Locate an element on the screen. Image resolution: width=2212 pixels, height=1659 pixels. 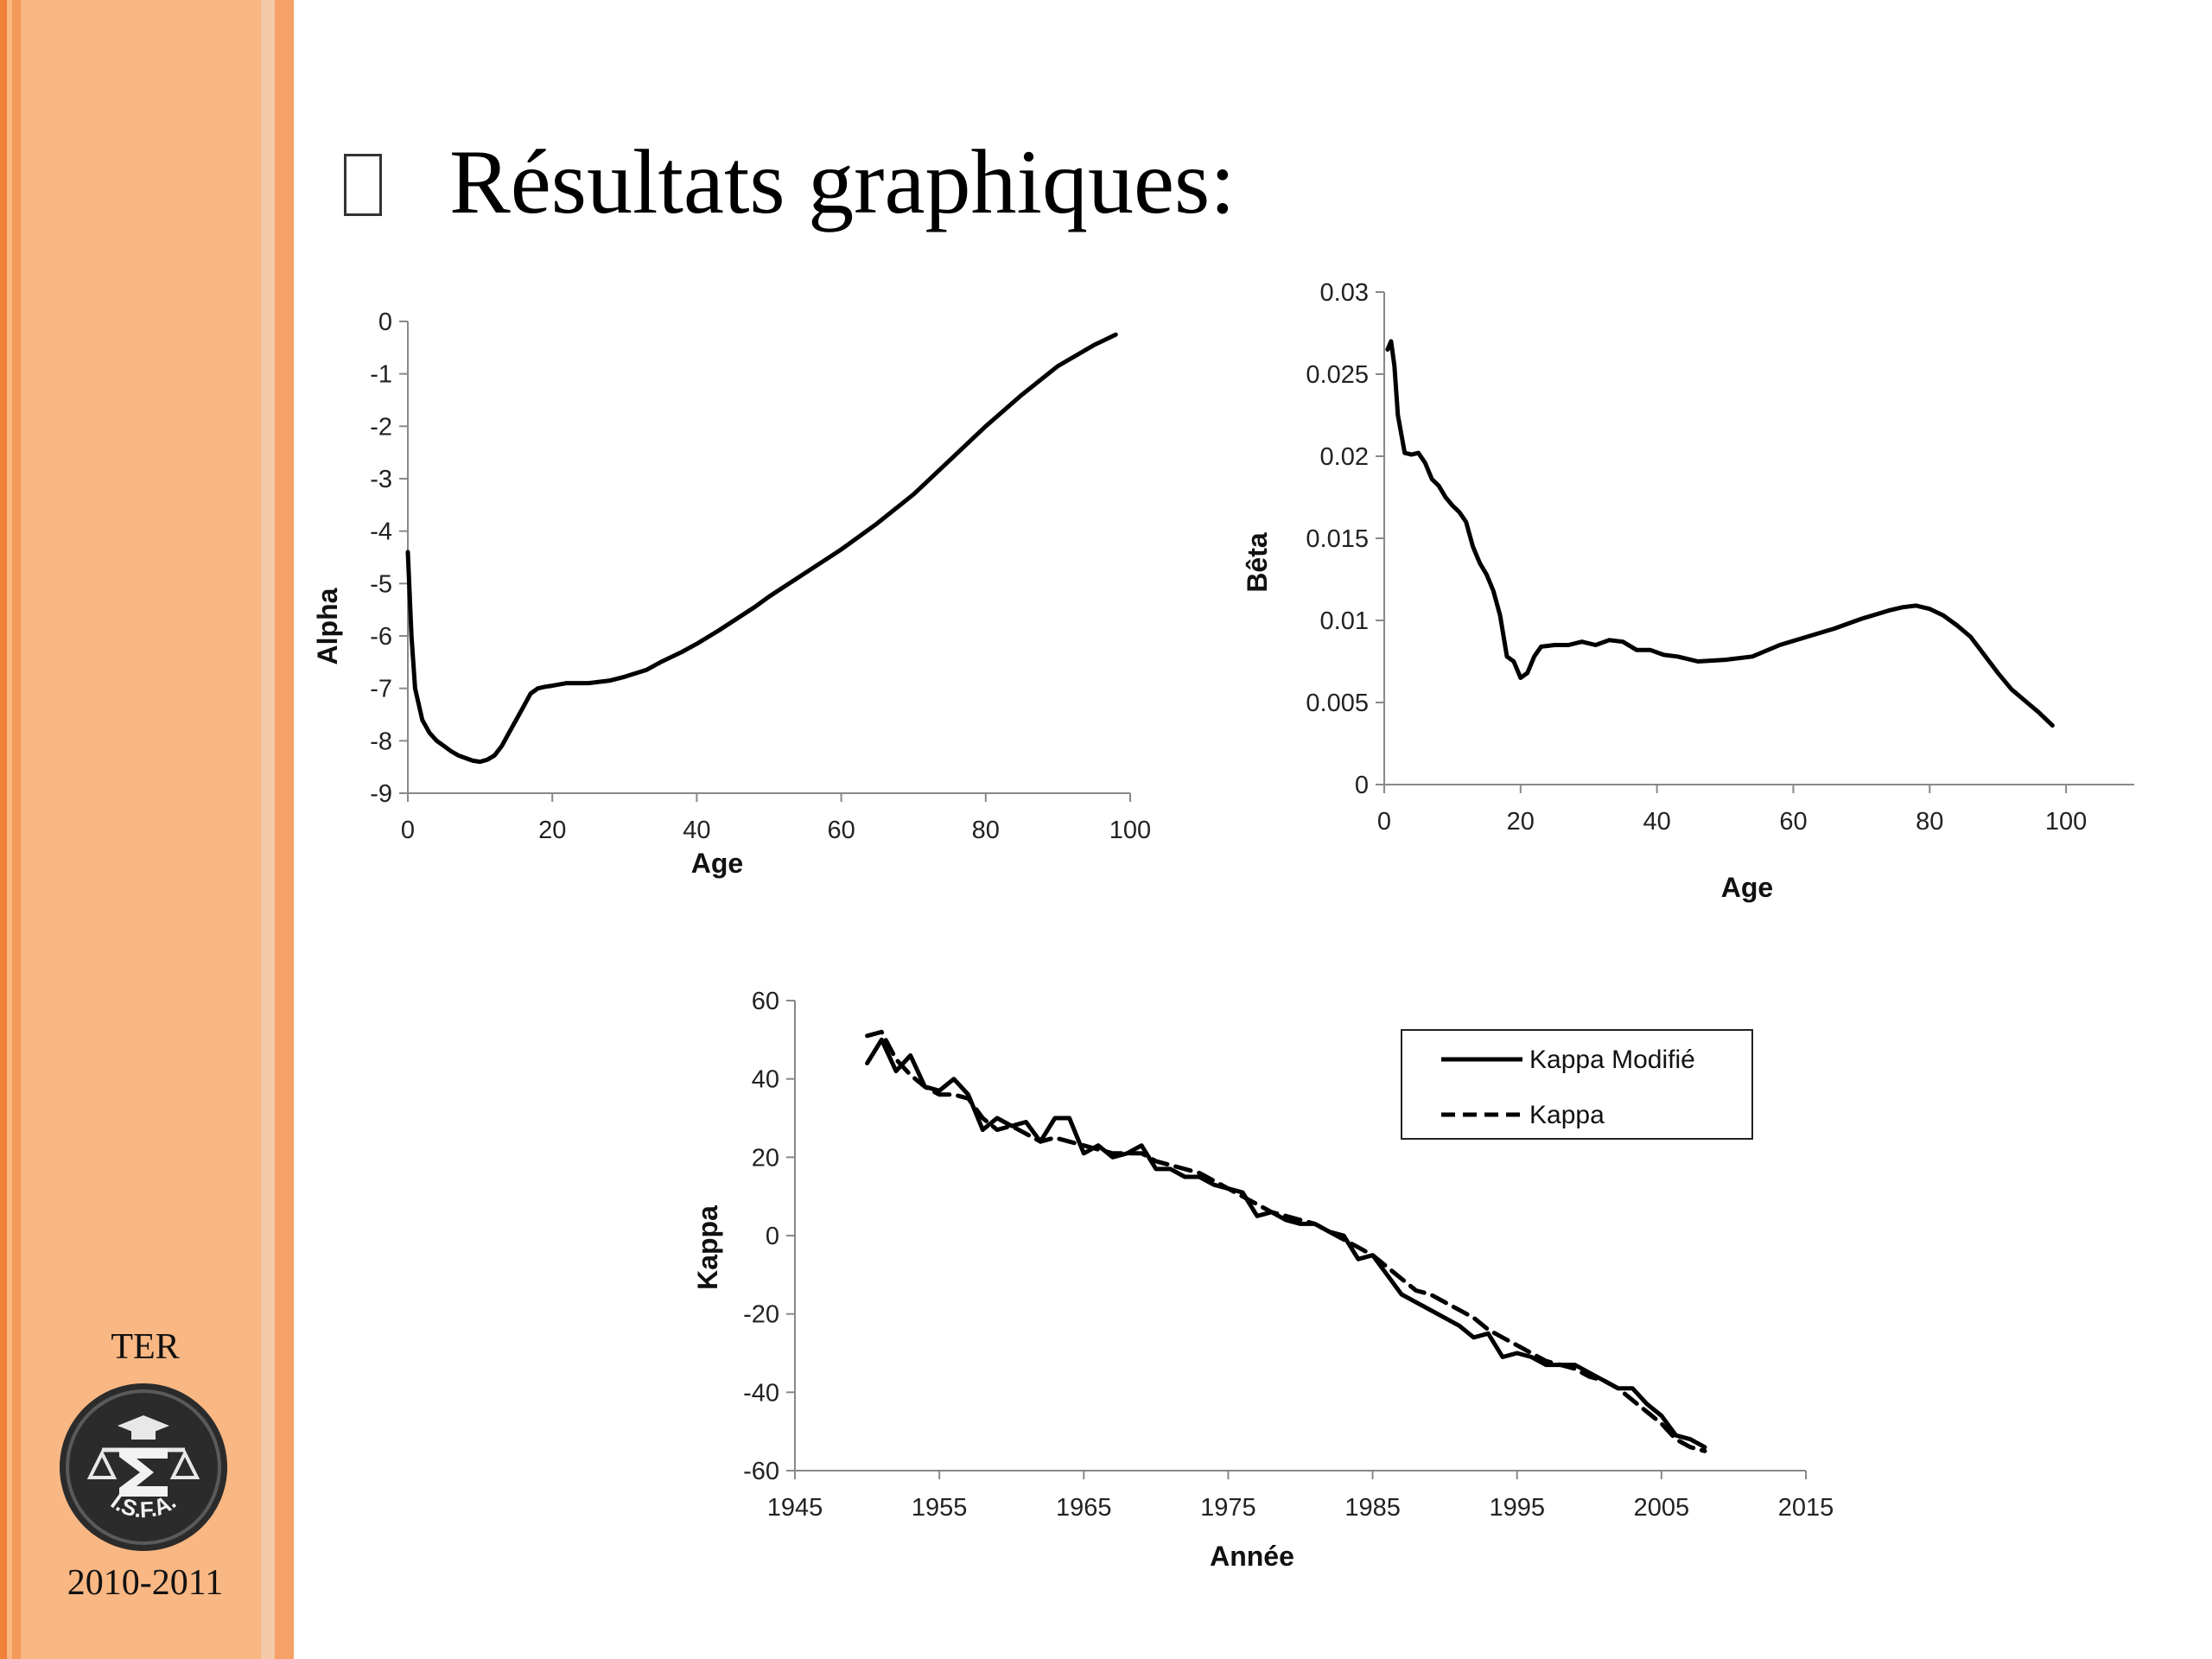
x-axis-title: Année is located at coordinates (1252, 1556).